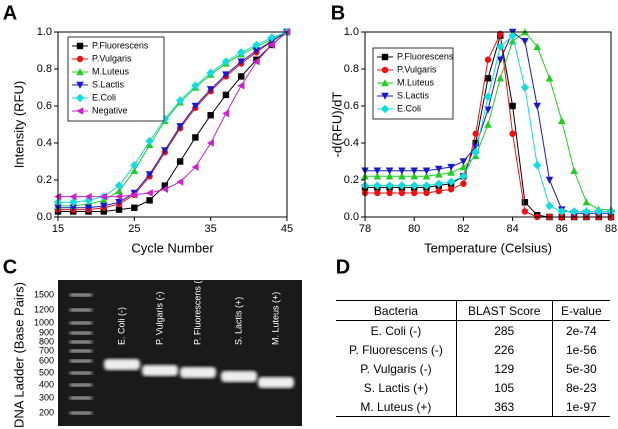 This screenshot has height=429, width=618. Describe the element at coordinates (473, 407) in the screenshot. I see `table-row: M. Luteus (+) 363 1e-97` at that location.